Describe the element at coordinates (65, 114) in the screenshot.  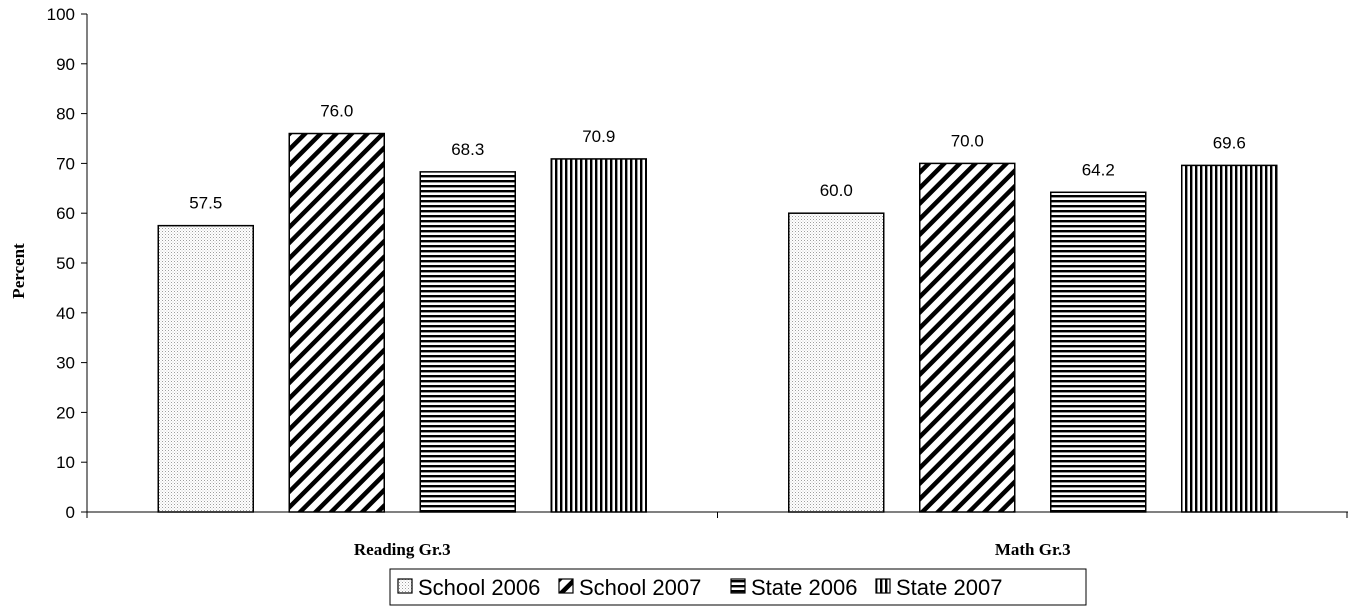
I see `y-tick-label: 80` at that location.